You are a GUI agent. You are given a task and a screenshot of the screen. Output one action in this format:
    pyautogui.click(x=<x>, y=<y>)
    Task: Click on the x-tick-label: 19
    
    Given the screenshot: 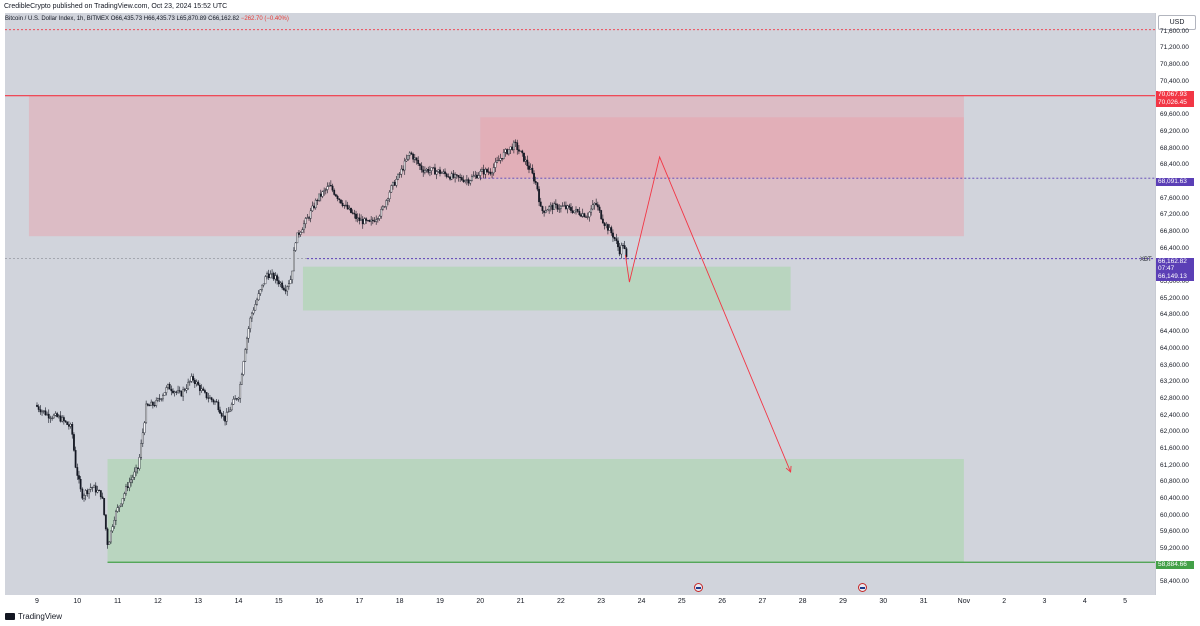 What is the action you would take?
    pyautogui.click(x=440, y=601)
    